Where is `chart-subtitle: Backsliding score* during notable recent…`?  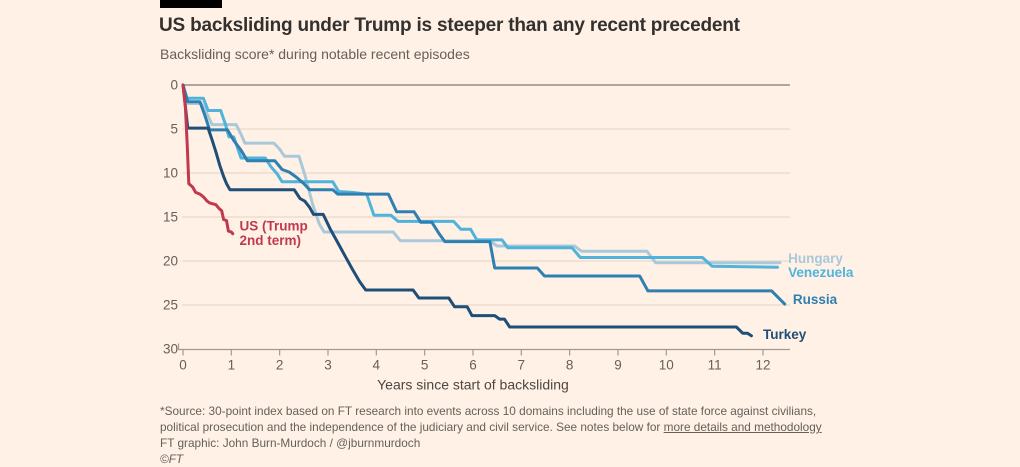 chart-subtitle: Backsliding score* during notable recent… is located at coordinates (315, 54).